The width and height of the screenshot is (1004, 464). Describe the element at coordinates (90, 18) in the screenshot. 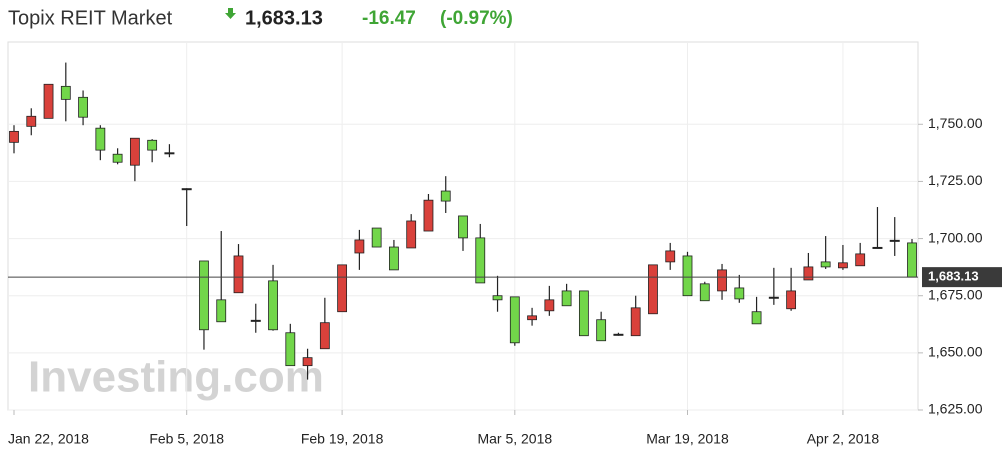

I see `chart-title: Topix REIT Market` at that location.